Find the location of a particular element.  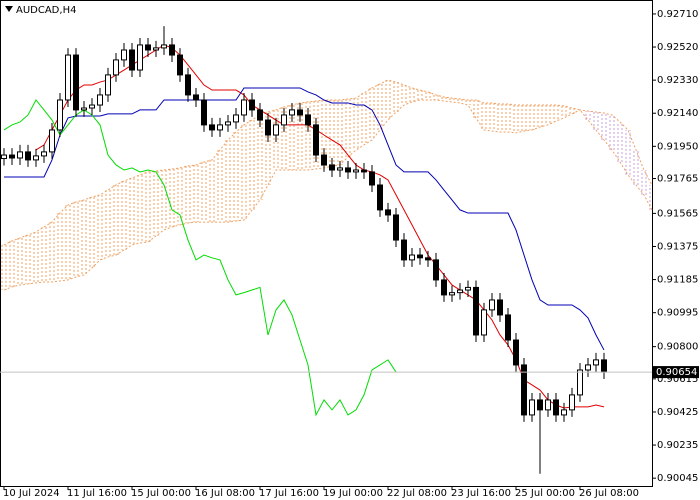

y-tick-label: 0.91765 is located at coordinates (677, 179).